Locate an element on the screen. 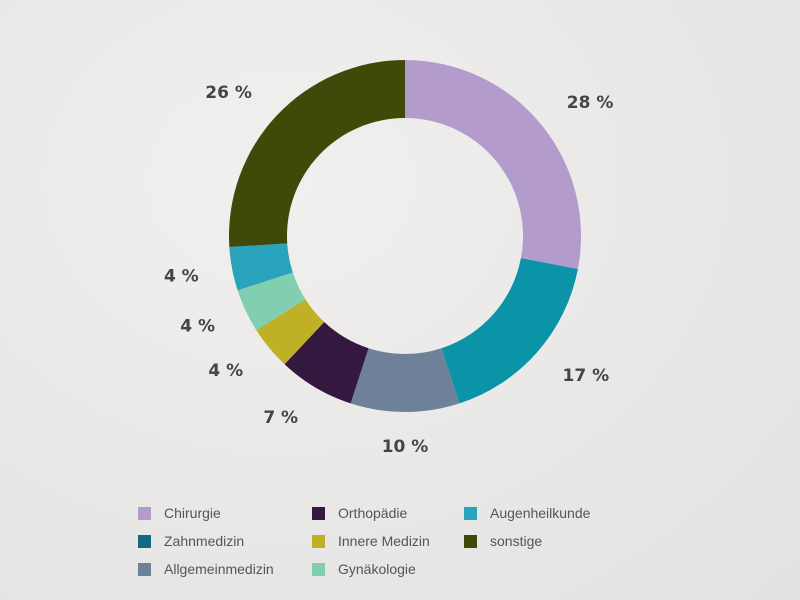  slice-allgemeinmedizin is located at coordinates (405, 380).